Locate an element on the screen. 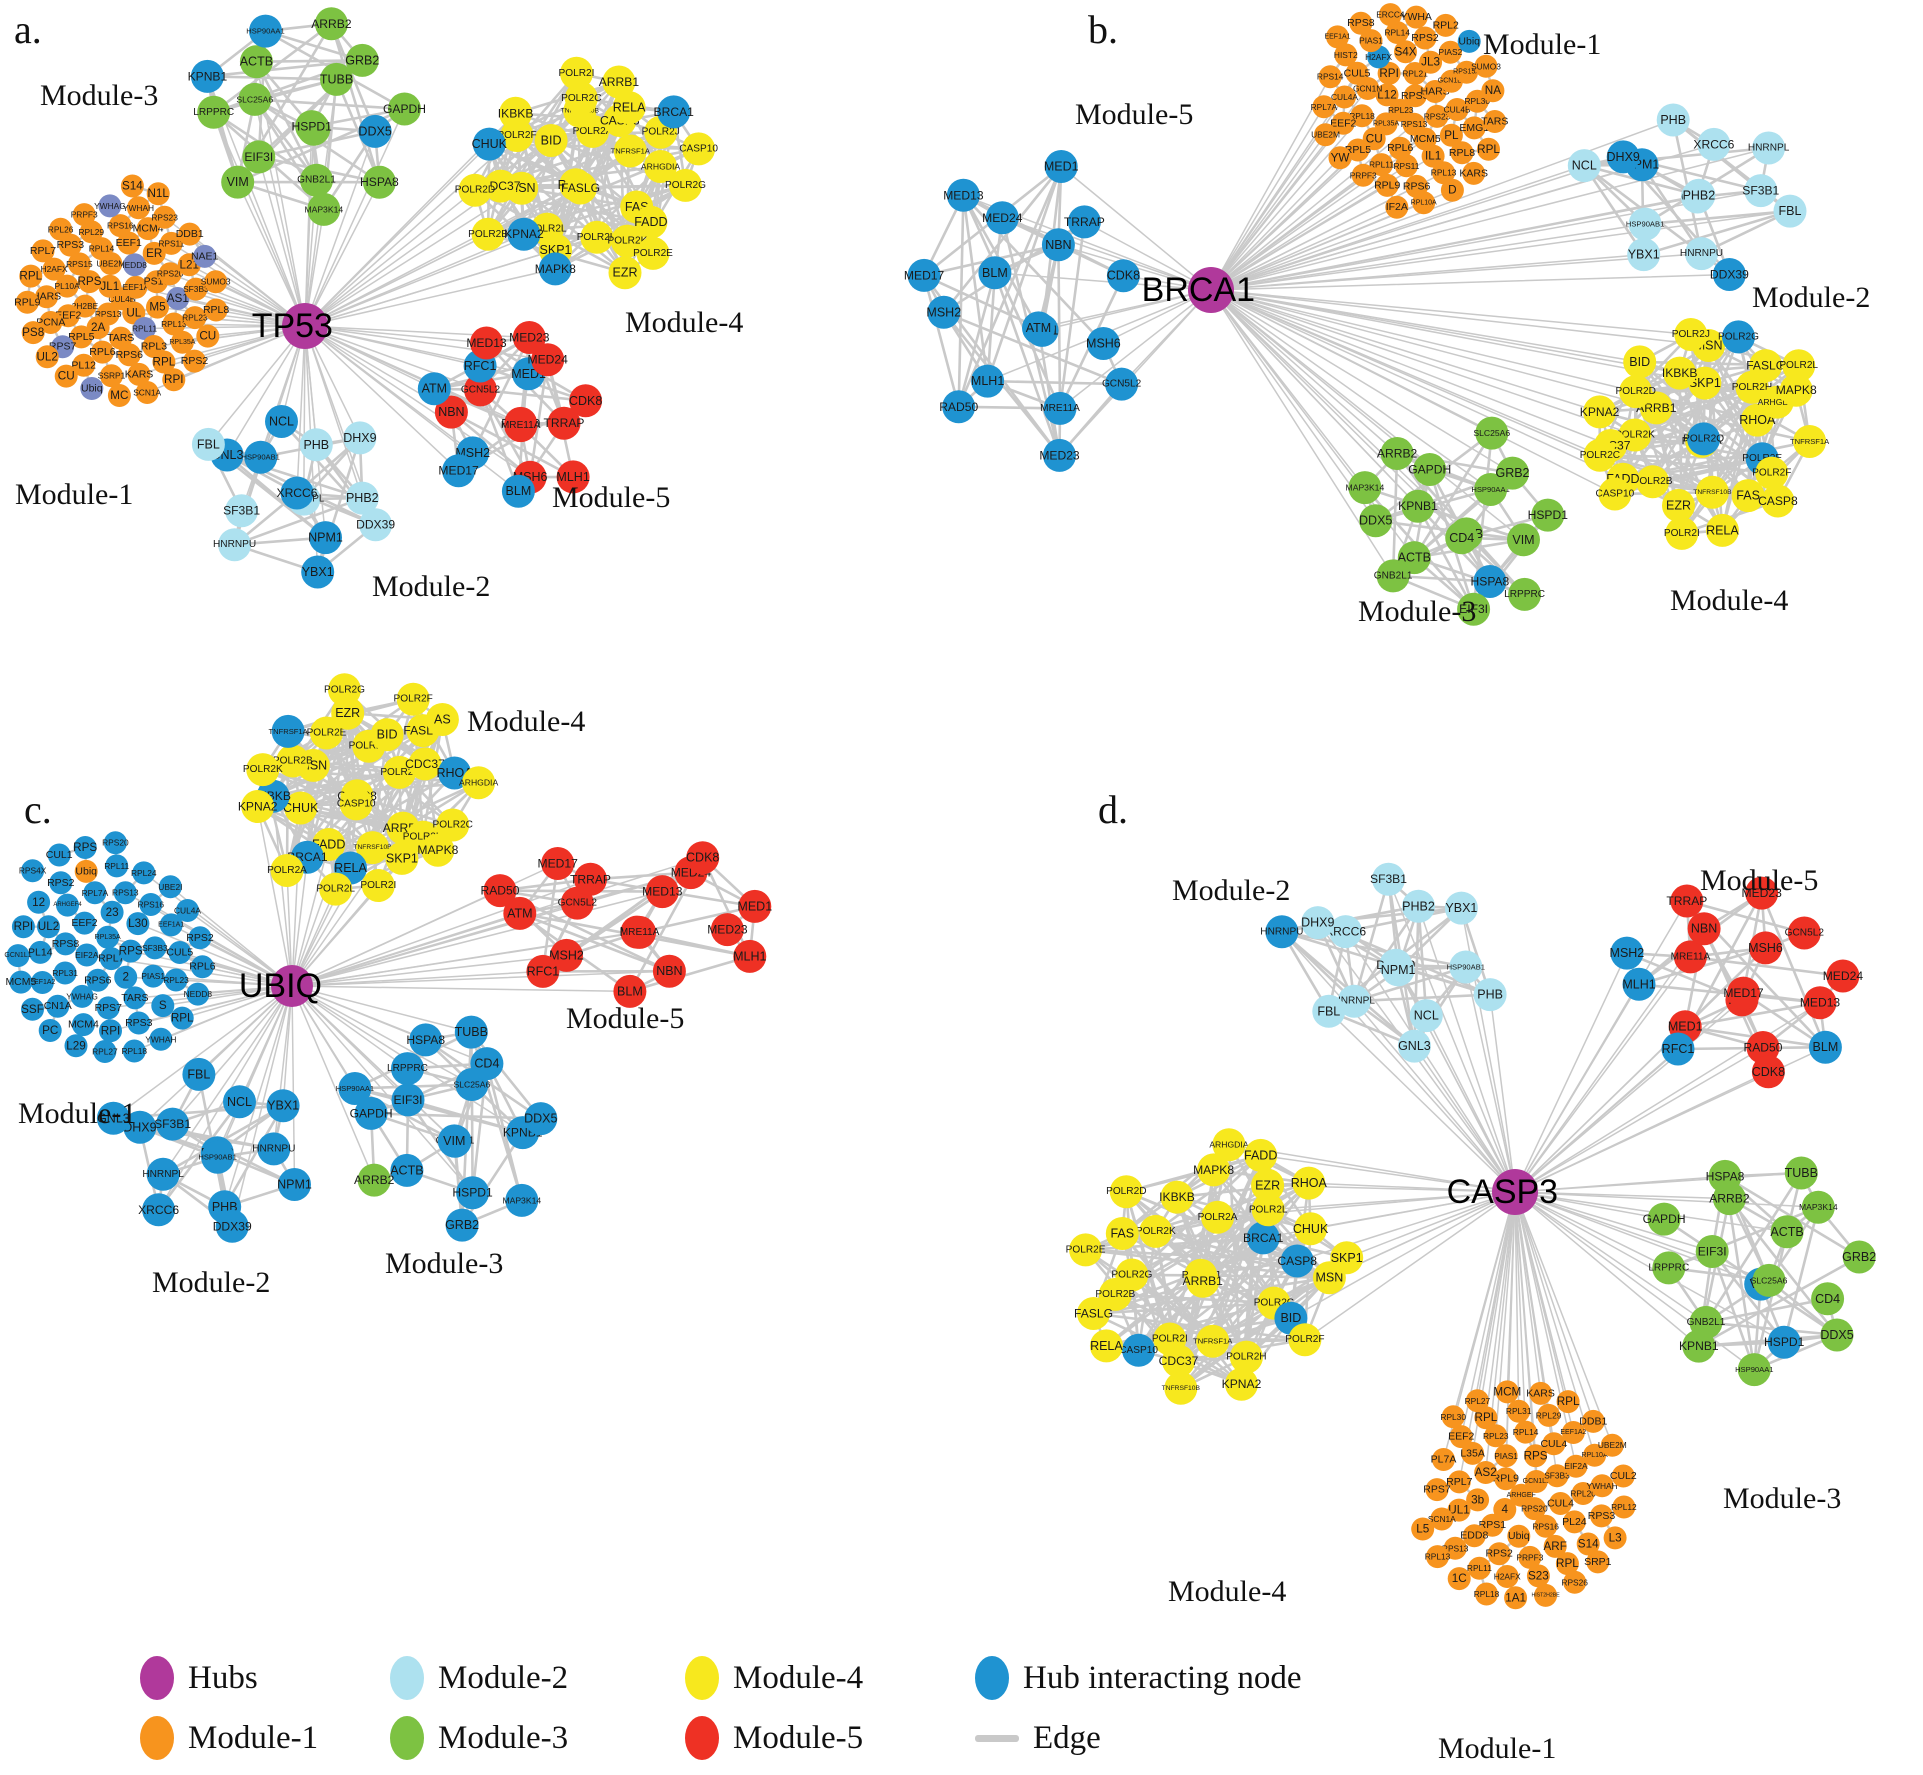 This screenshot has height=1775, width=1923. network-node: MED13 is located at coordinates (963, 195).